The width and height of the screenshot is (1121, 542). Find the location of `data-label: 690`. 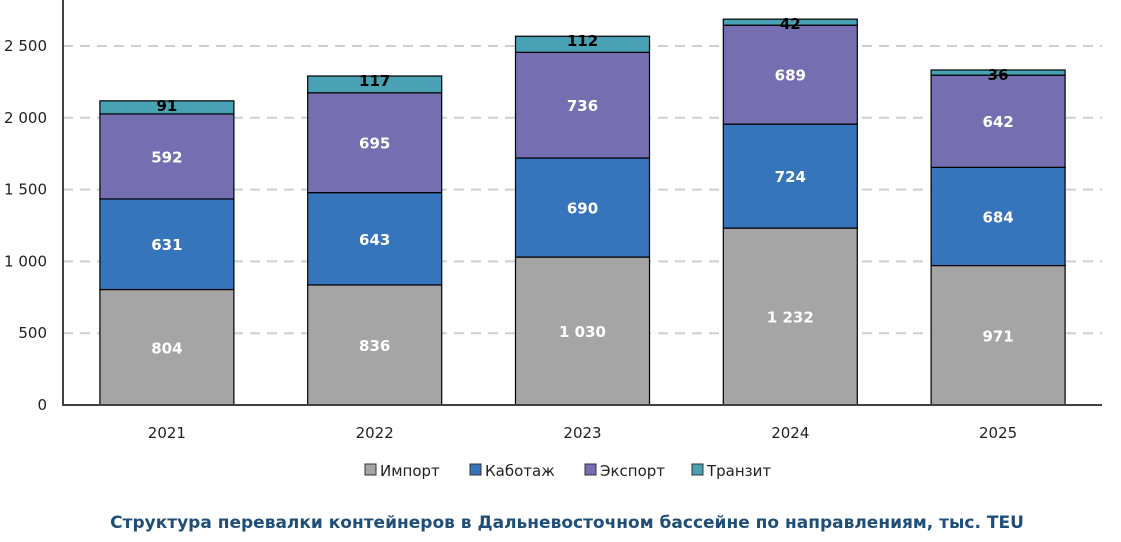

data-label: 690 is located at coordinates (582, 209).